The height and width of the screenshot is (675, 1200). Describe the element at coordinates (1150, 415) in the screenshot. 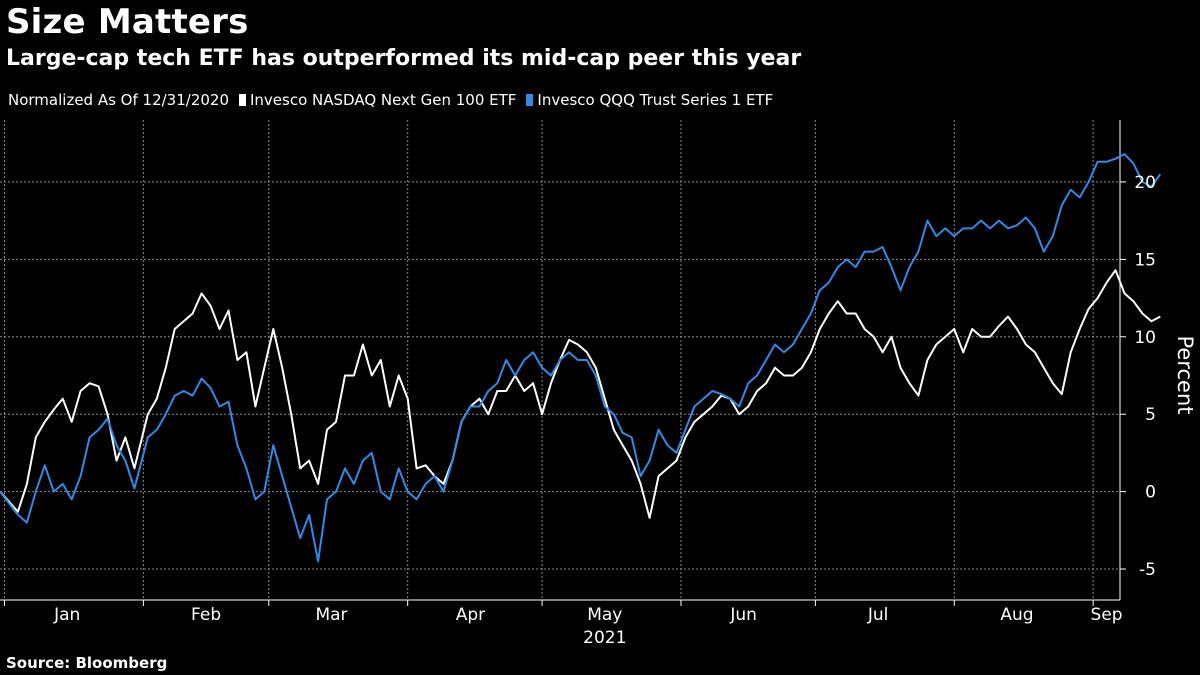

I see `y-tick-label: 5` at that location.